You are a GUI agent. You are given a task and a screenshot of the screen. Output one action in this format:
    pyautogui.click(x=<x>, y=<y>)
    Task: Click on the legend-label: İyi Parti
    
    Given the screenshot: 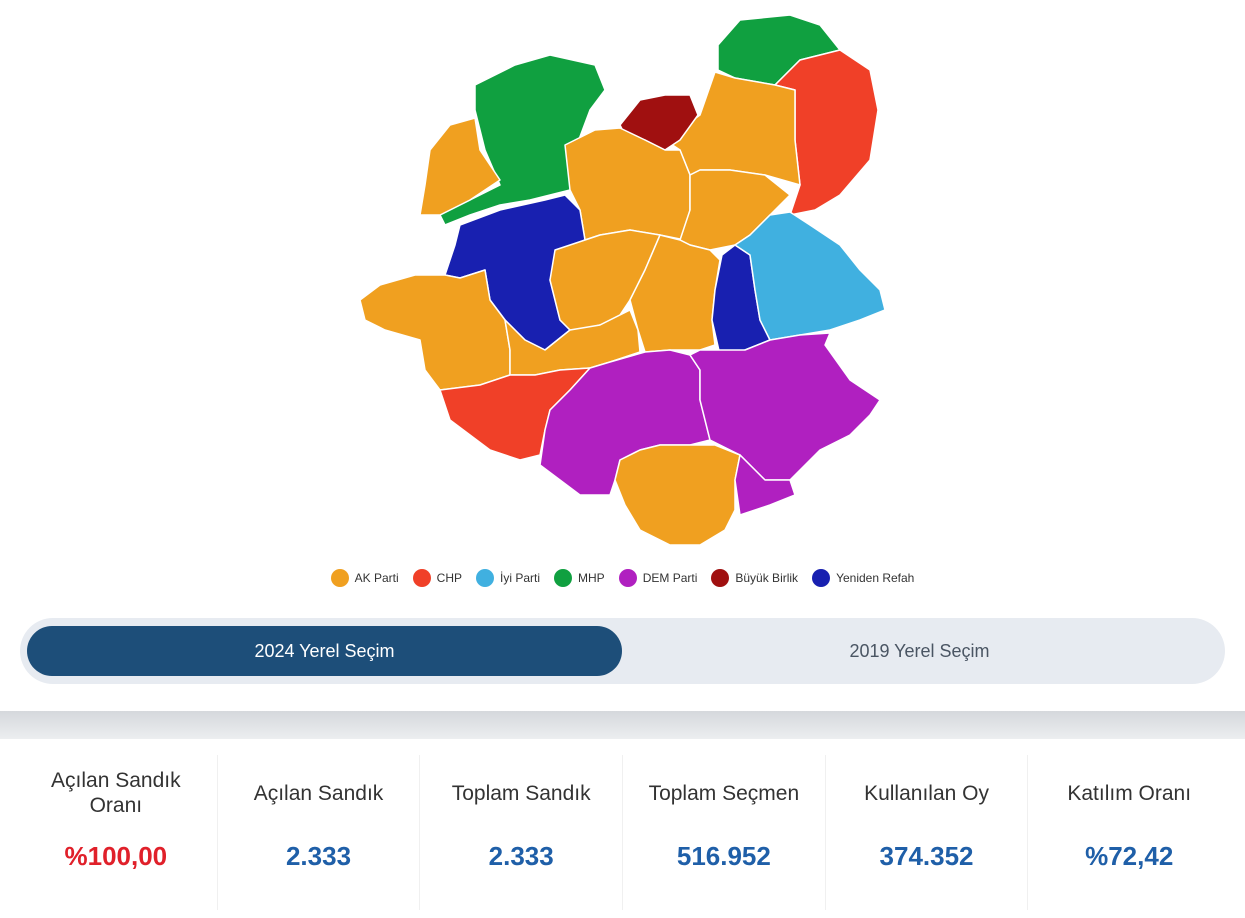 What is the action you would take?
    pyautogui.click(x=520, y=578)
    